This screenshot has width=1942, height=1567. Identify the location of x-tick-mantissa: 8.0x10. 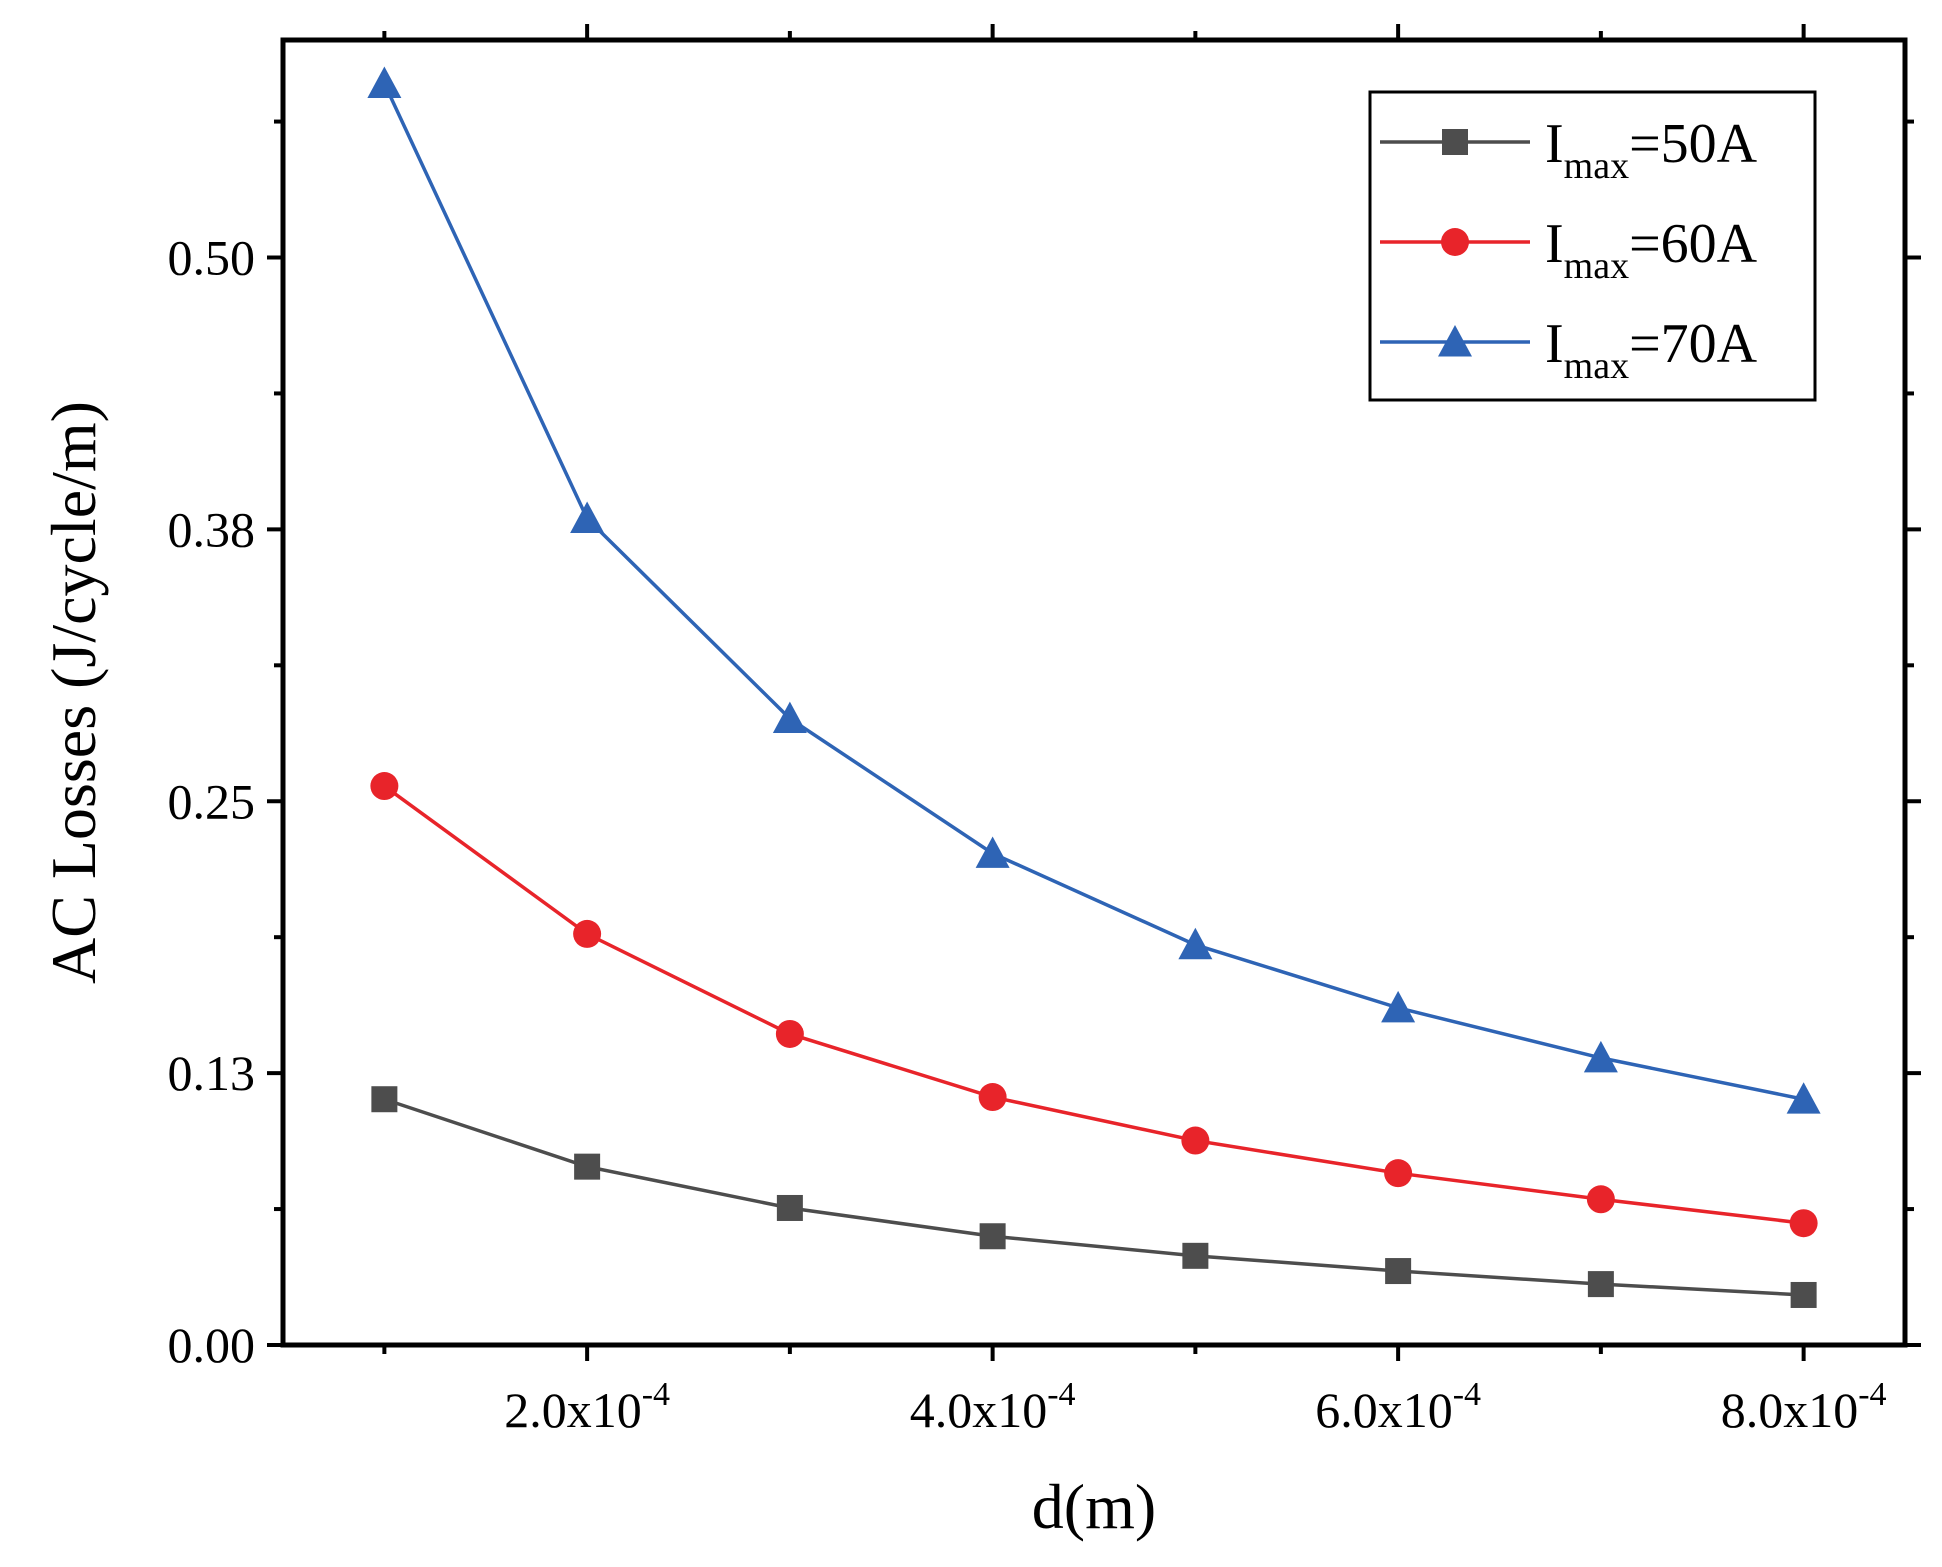
(1790, 1410).